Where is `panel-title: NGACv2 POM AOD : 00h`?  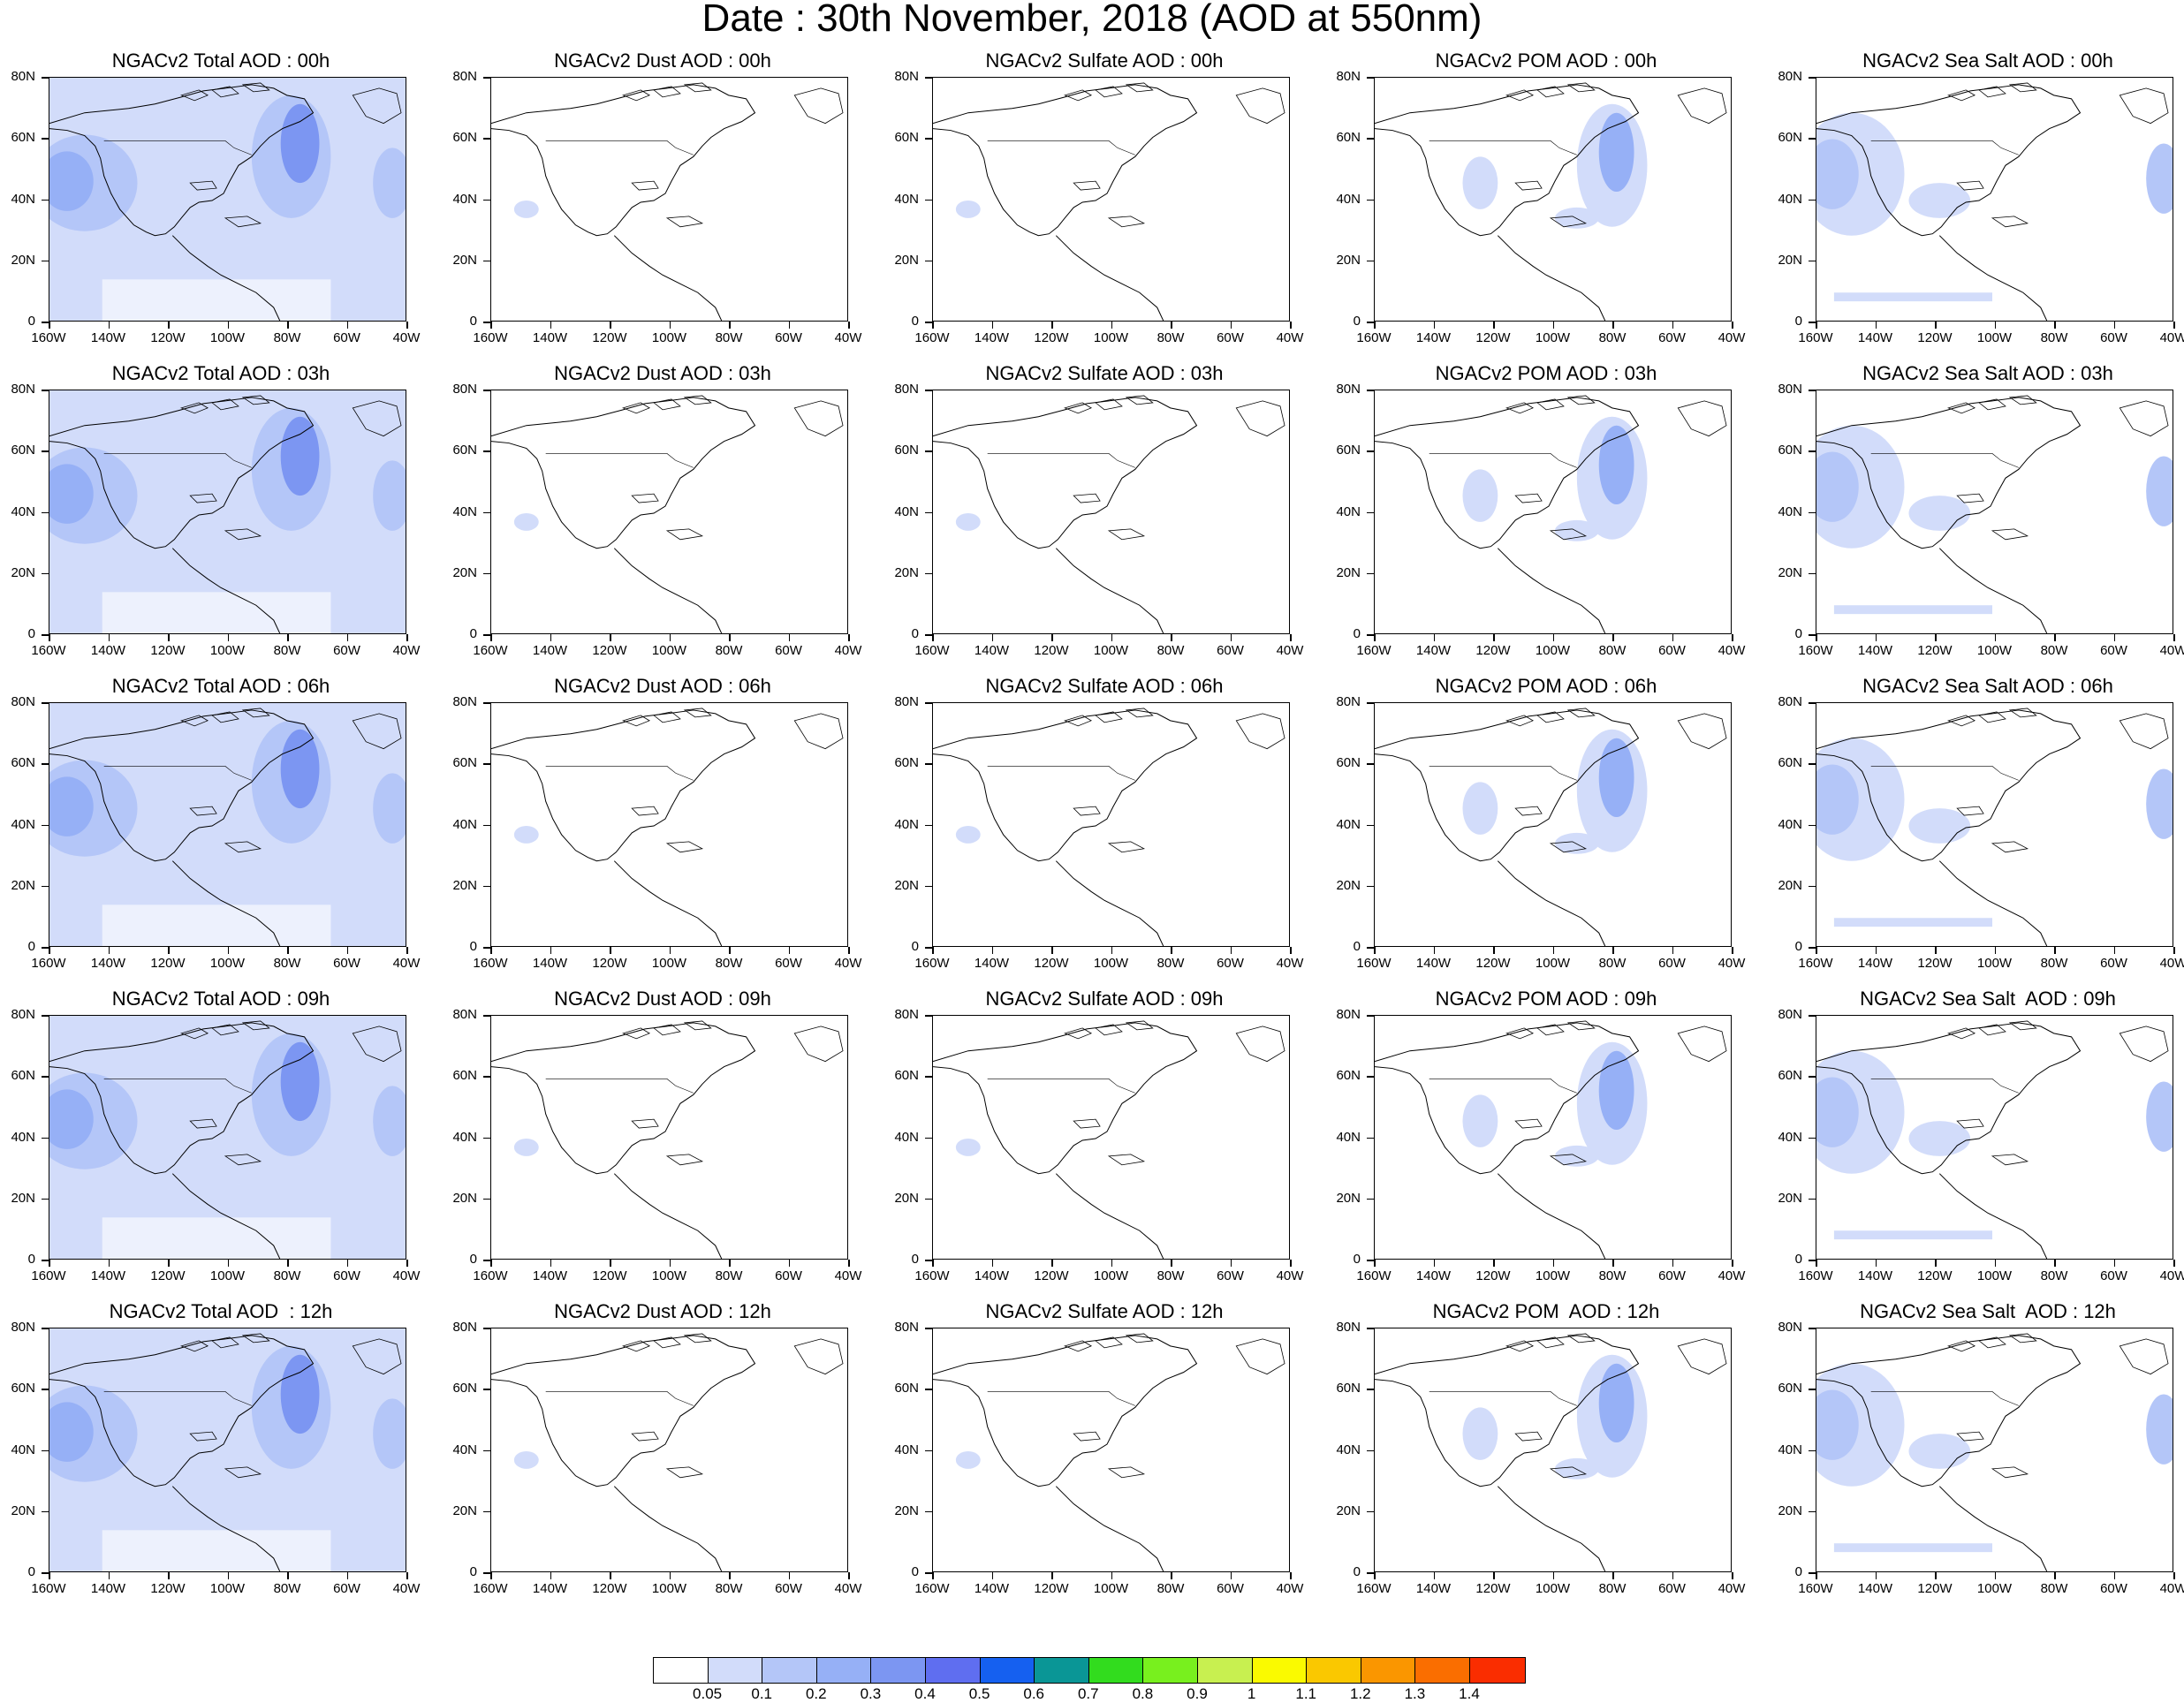
panel-title: NGACv2 POM AOD : 00h is located at coordinates (1546, 61).